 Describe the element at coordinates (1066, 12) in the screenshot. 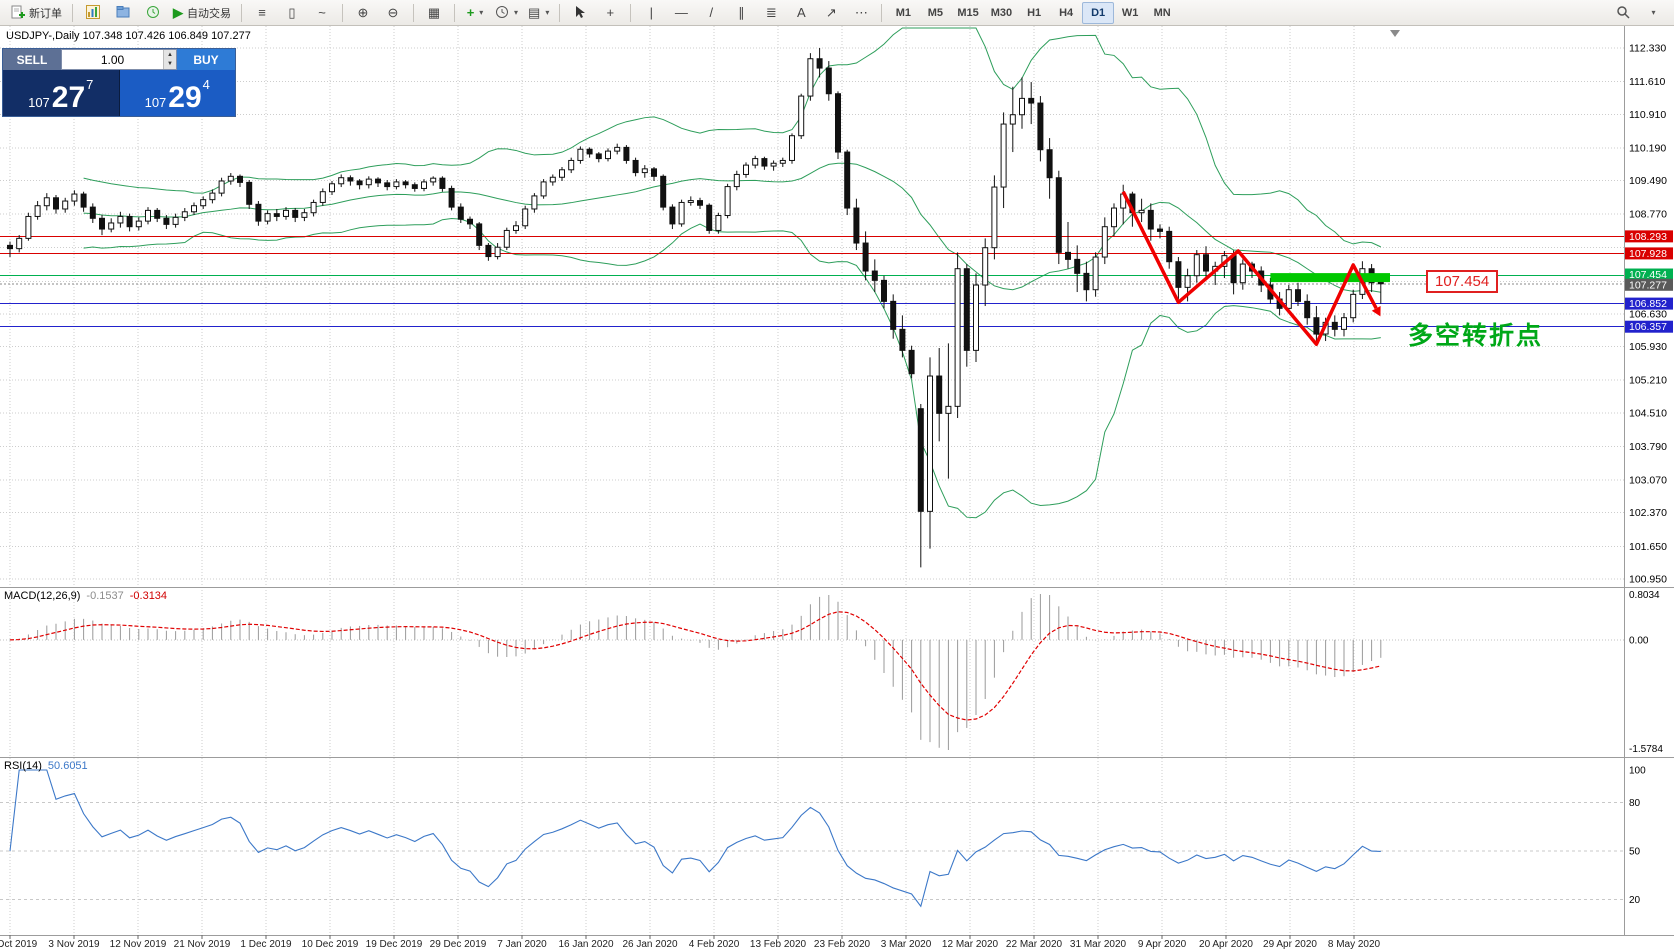

I see `timeframe-h4: H4` at that location.